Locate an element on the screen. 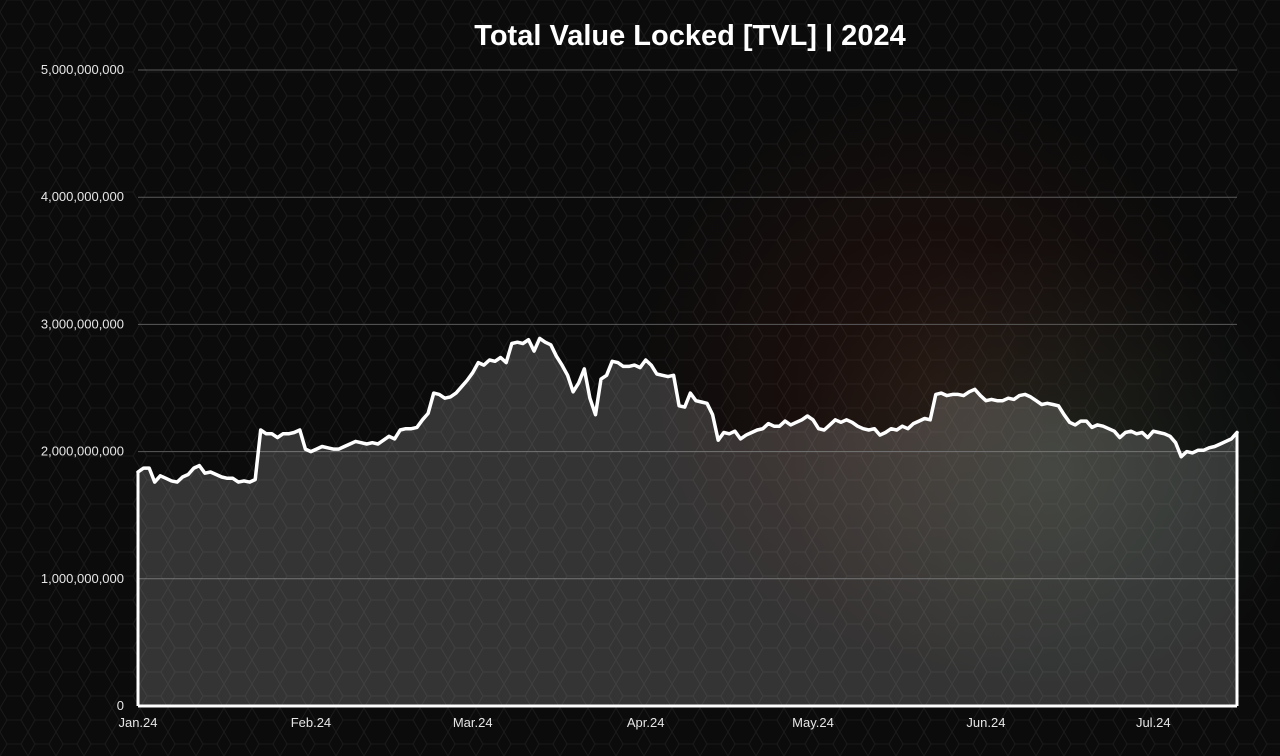 The image size is (1280, 756). x-tick-label: Mar.24 is located at coordinates (473, 722).